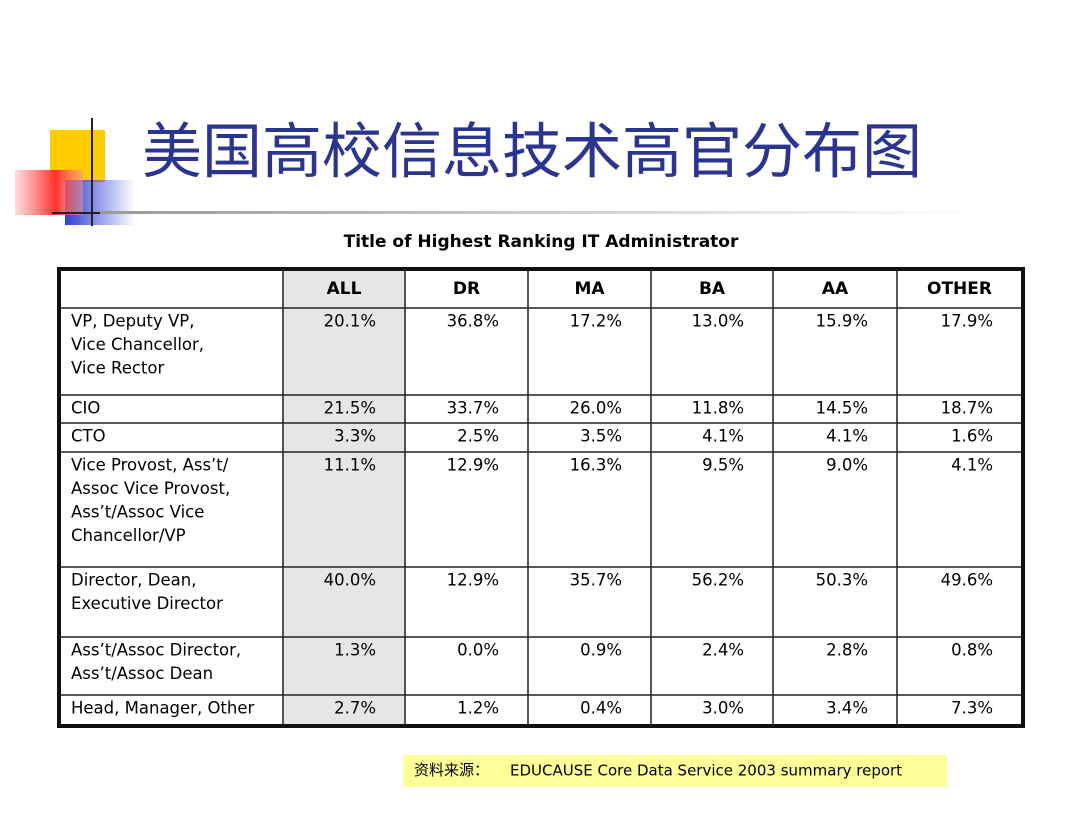  Describe the element at coordinates (723, 708) in the screenshot. I see `cell: 3.0%` at that location.